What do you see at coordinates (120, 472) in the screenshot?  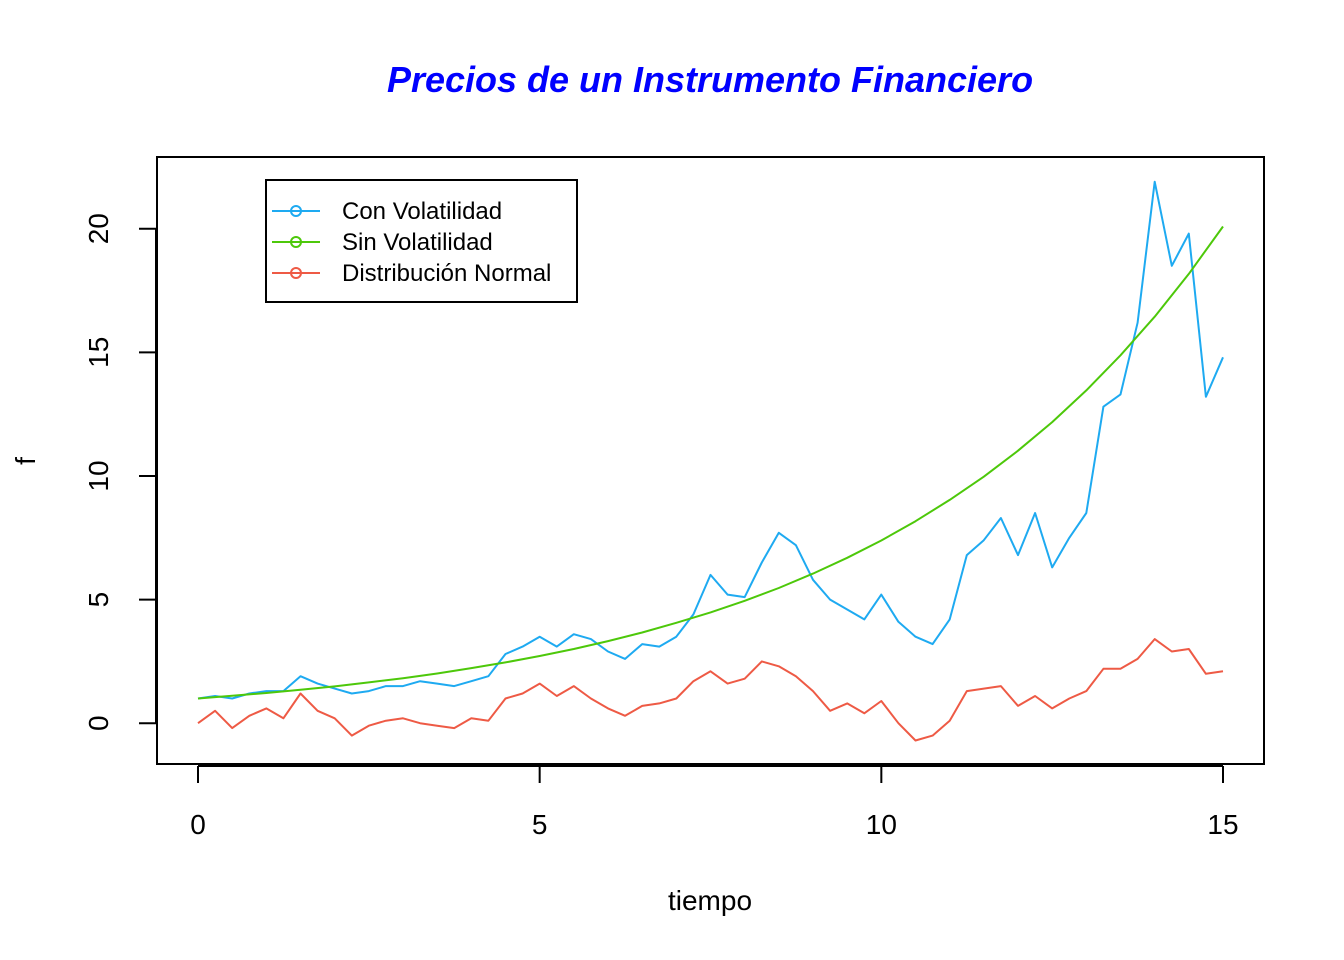 I see `y-axis: 0 5 10 15 20` at bounding box center [120, 472].